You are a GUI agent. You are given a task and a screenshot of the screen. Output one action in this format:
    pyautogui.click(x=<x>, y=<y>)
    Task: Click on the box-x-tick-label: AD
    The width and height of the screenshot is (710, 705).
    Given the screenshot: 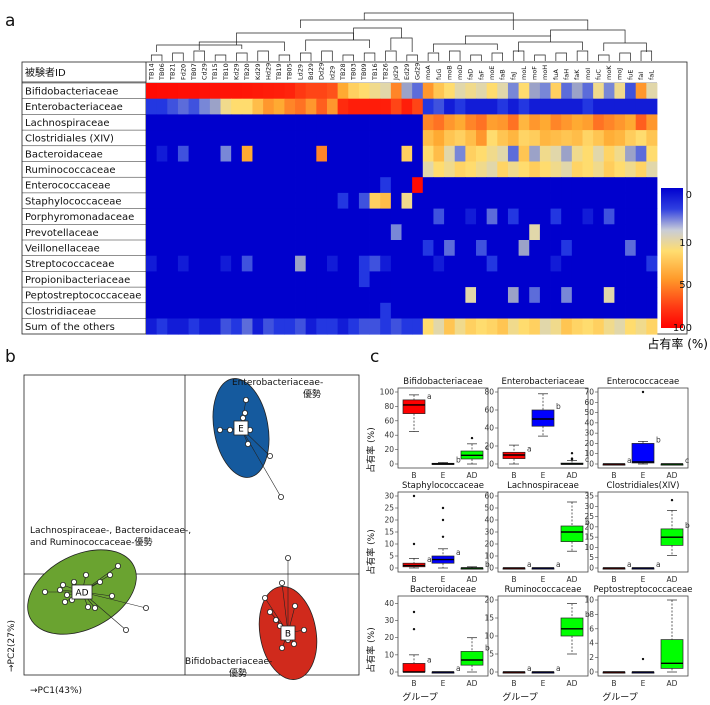 What is the action you would take?
    pyautogui.click(x=472, y=683)
    